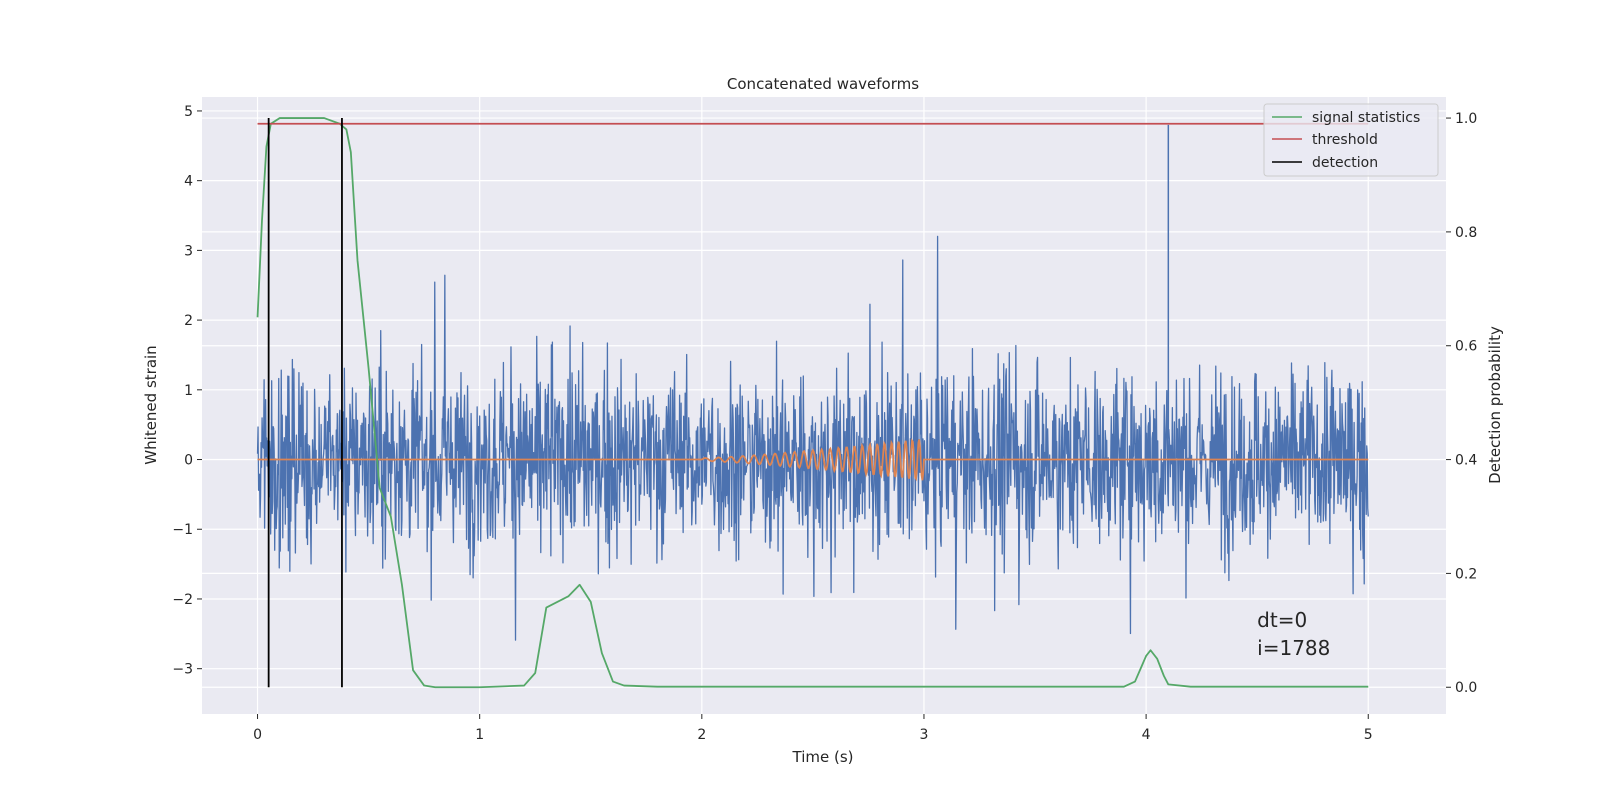  Describe the element at coordinates (1466, 347) in the screenshot. I see `y-tick-label-right: 0.6` at that location.